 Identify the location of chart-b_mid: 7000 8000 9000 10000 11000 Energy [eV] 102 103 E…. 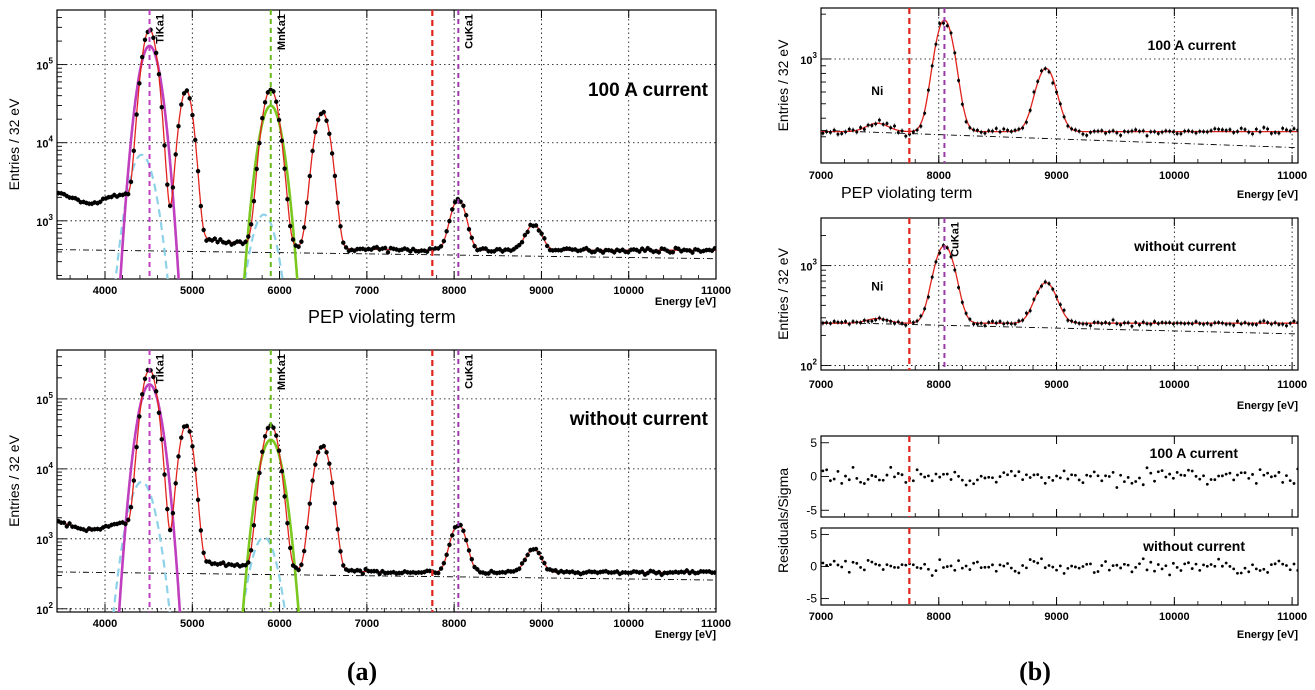
(1041, 314).